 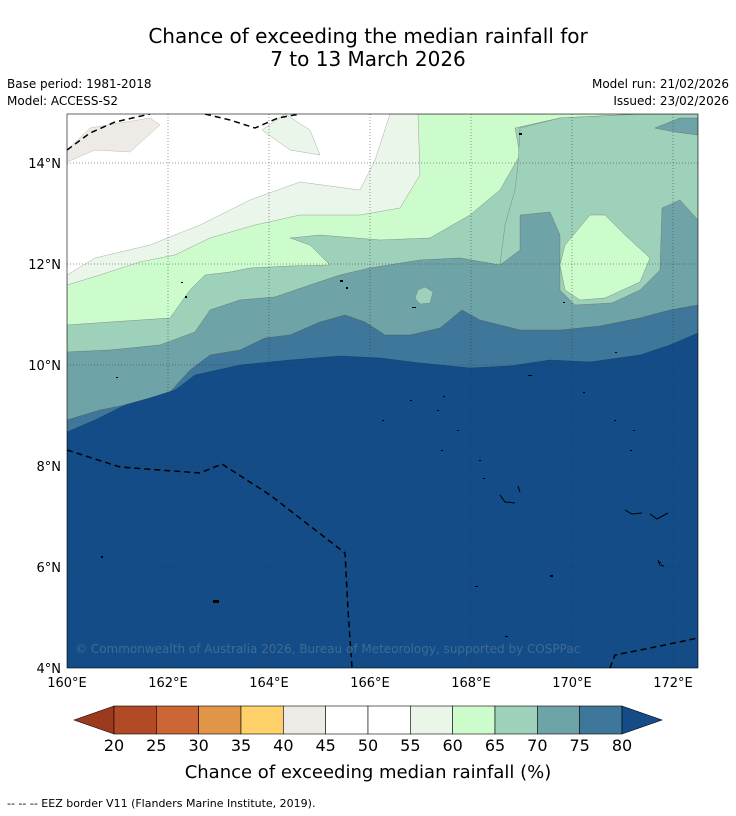 I want to click on y-tick-label: 14°N, so click(x=44, y=164).